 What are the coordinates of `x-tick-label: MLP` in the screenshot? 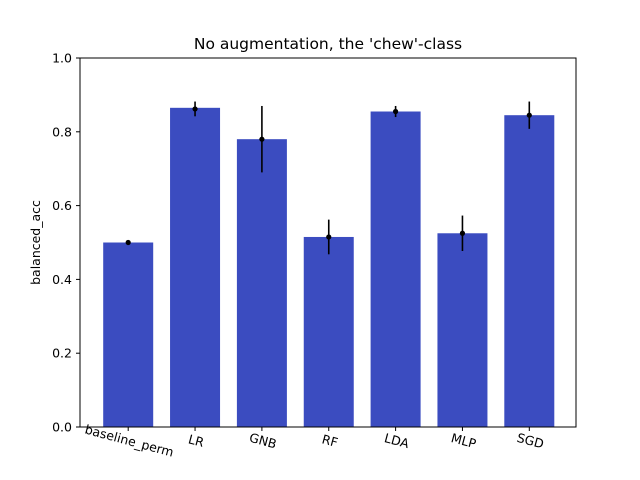 It's located at (463, 440).